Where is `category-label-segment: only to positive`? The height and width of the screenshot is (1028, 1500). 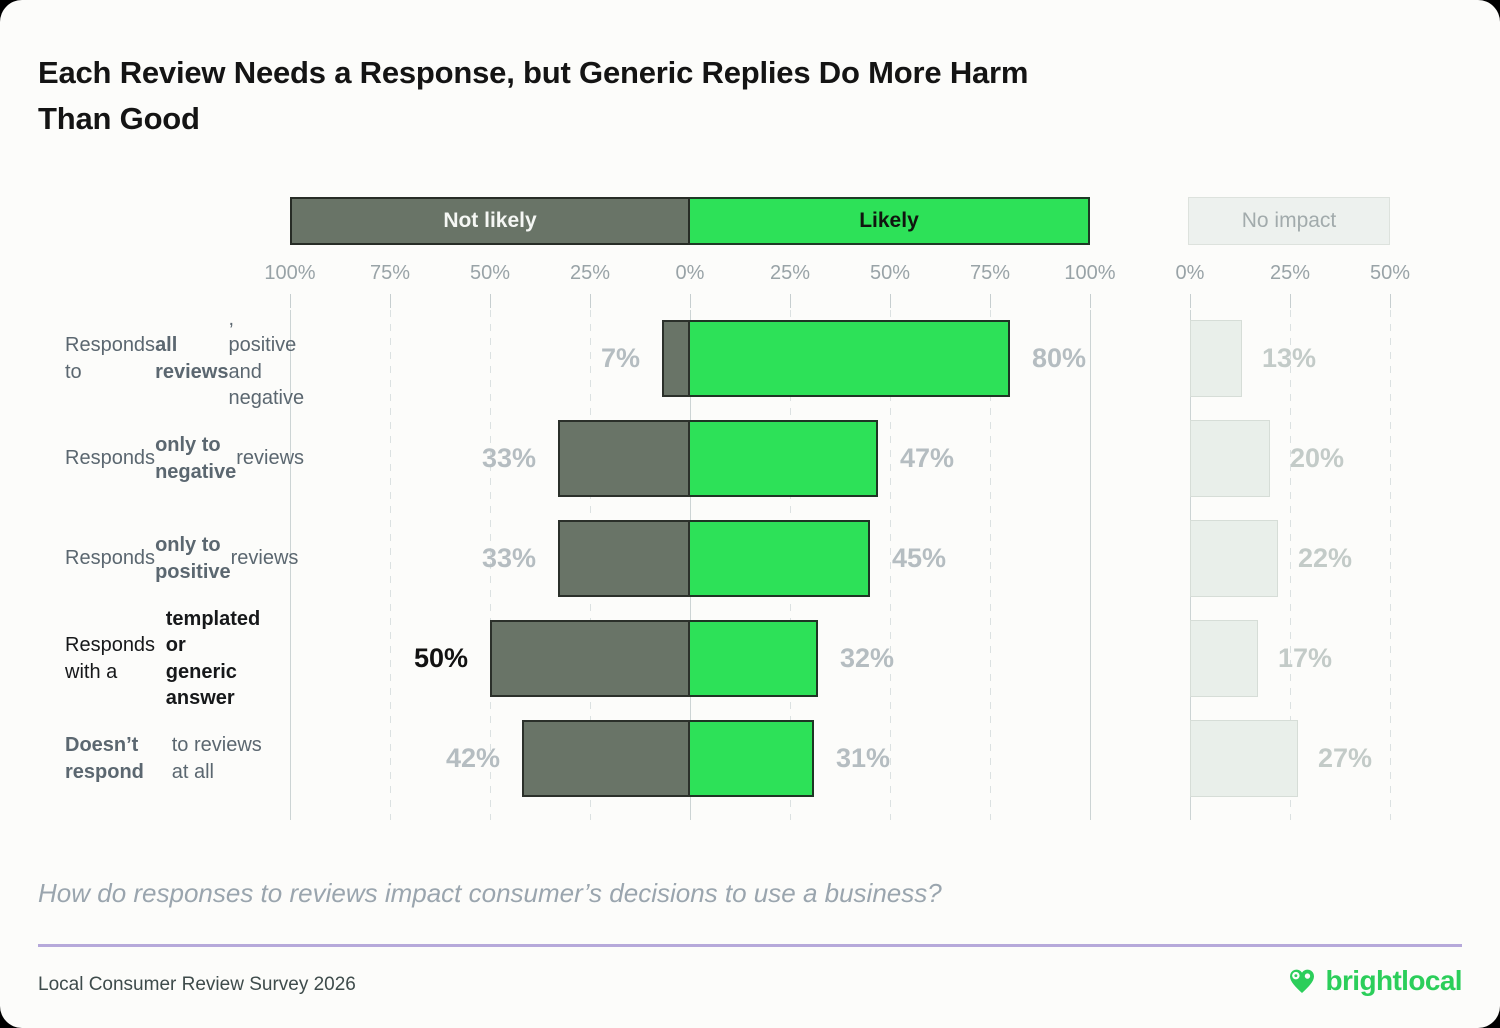
category-label-segment: only to positive is located at coordinates (193, 558).